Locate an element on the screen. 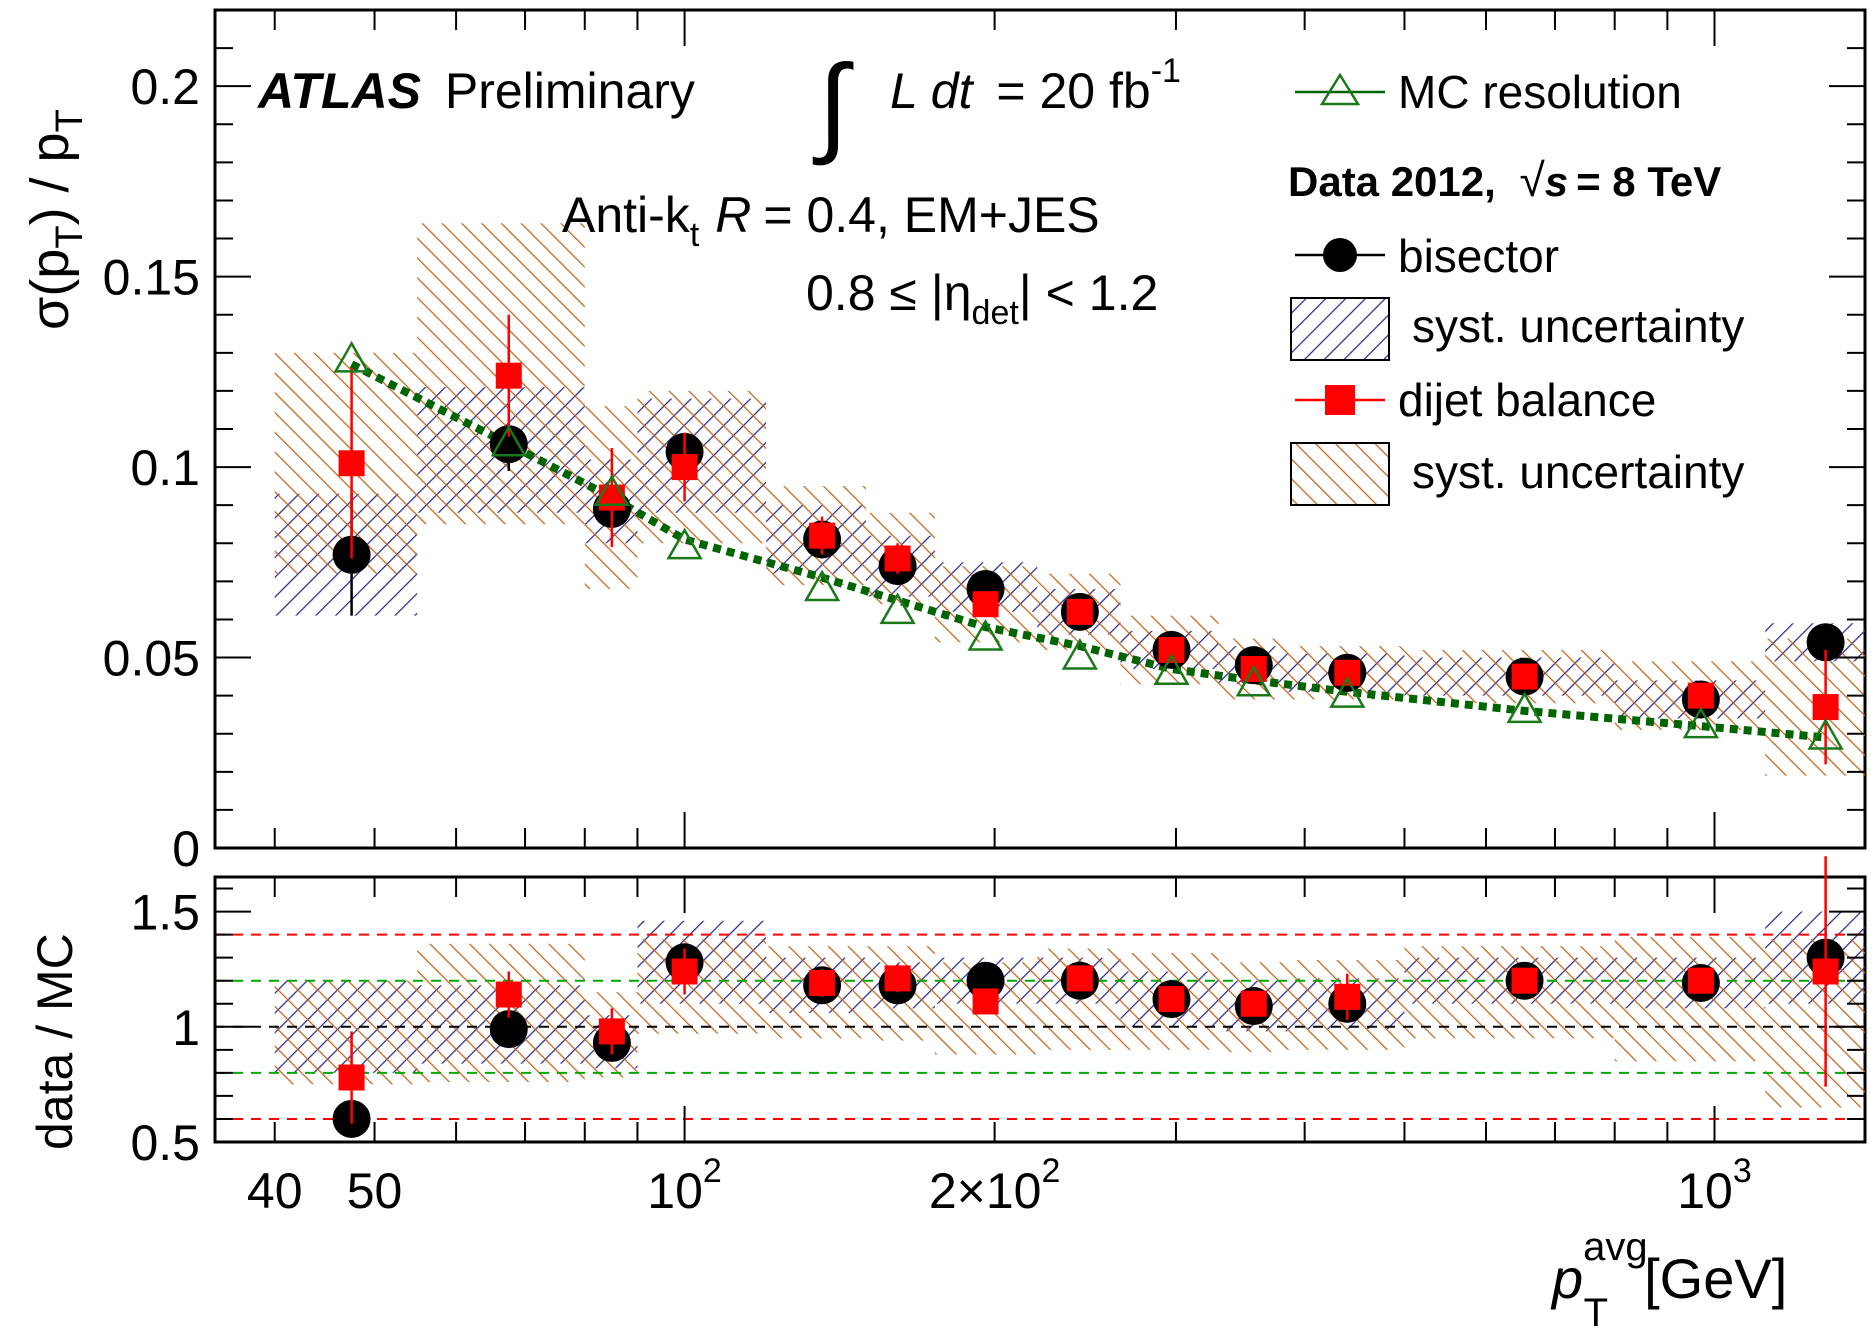  top-y-tick-label: 0.1 is located at coordinates (165, 468).